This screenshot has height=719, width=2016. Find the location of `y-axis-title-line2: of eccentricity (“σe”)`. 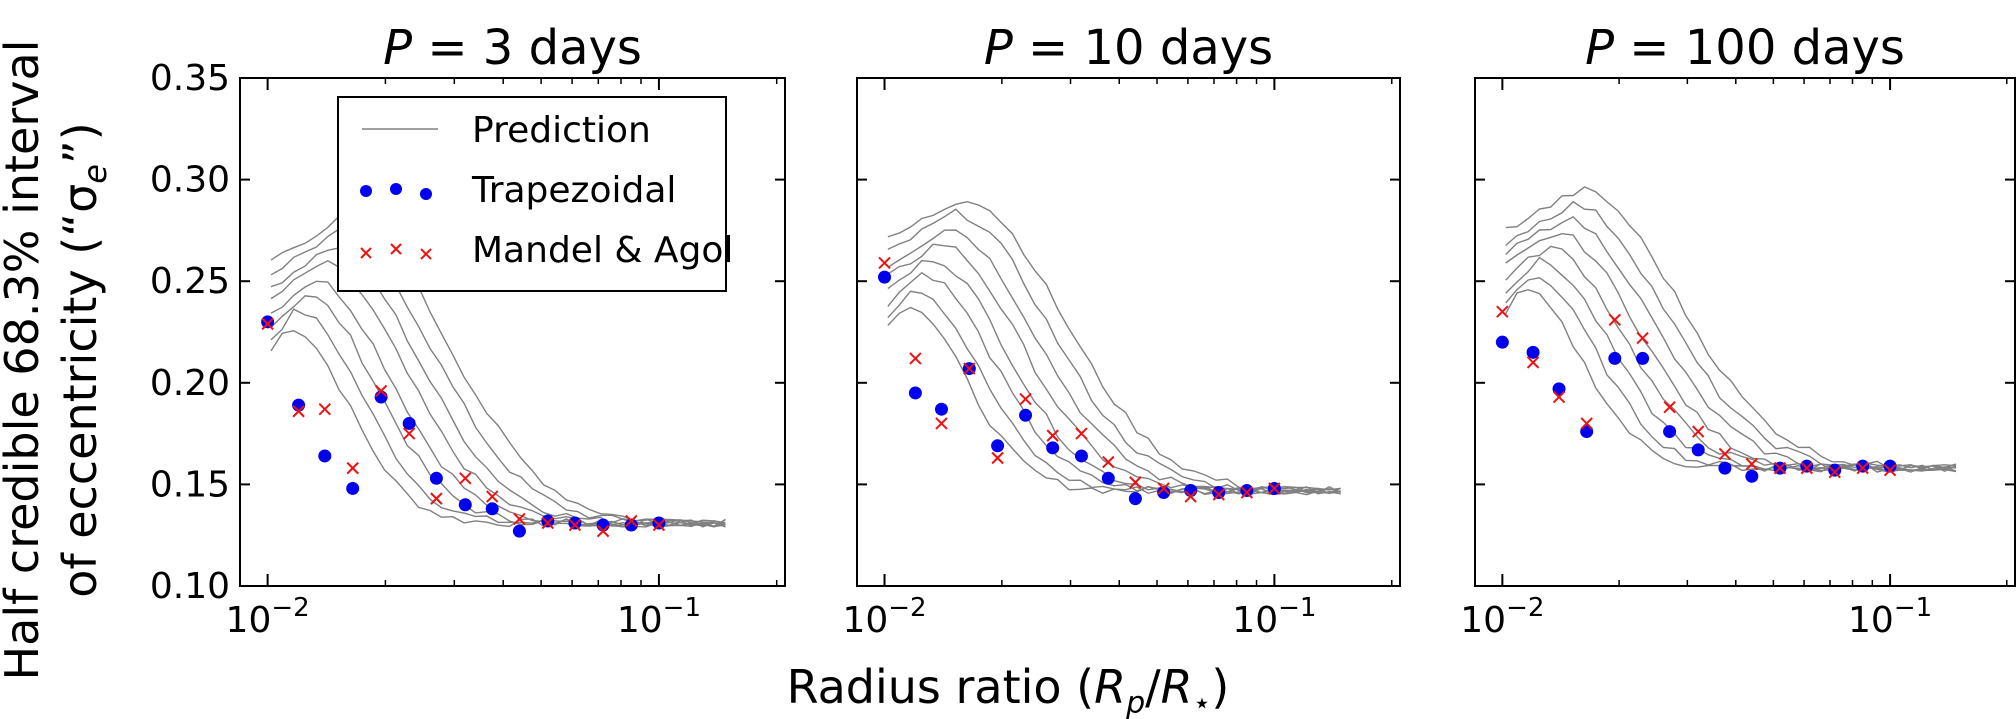

y-axis-title-line2: of eccentricity (“σe”) is located at coordinates (83, 359).